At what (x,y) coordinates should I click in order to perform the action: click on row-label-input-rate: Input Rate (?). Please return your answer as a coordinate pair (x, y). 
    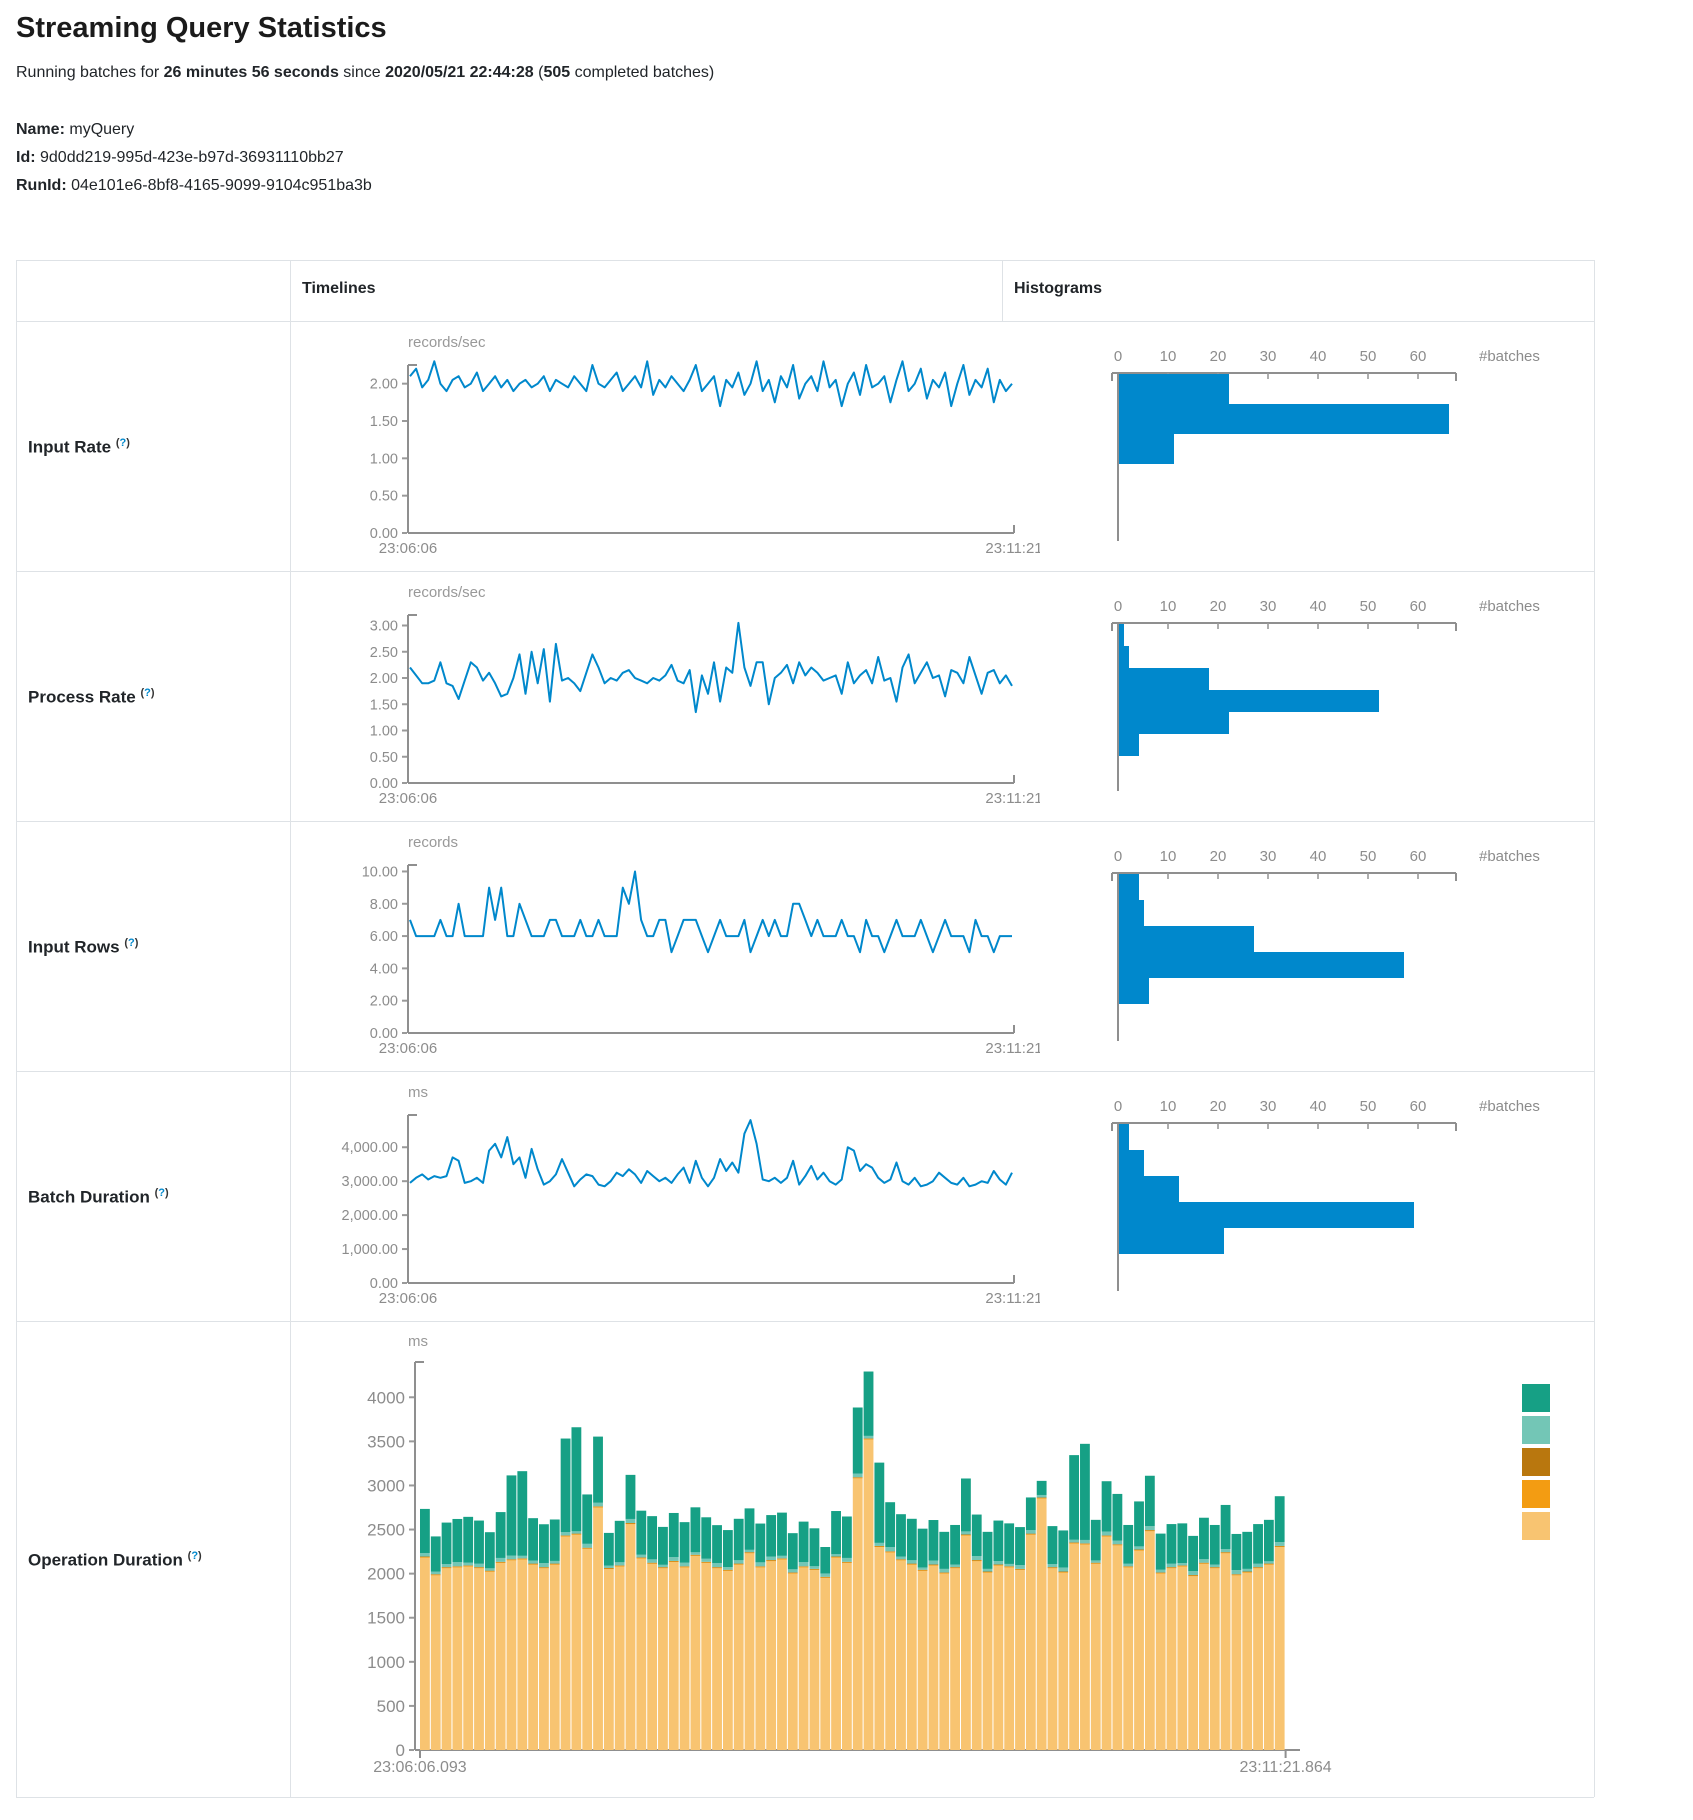
    Looking at the image, I should click on (79, 447).